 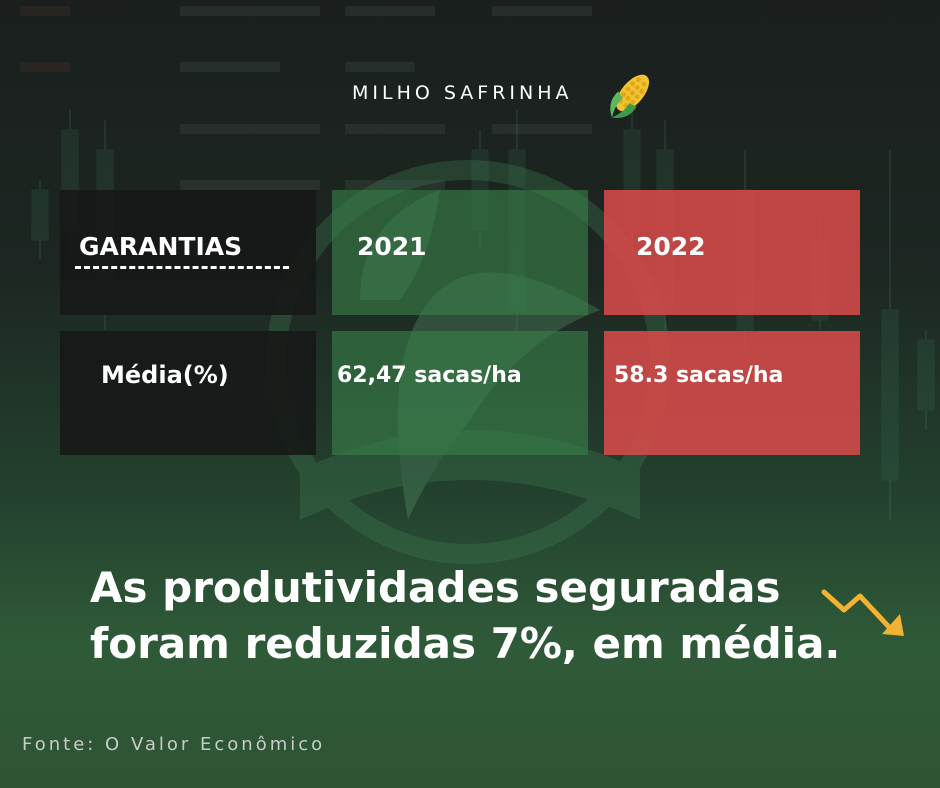 What do you see at coordinates (462, 93) in the screenshot?
I see `header-title: MILHO SAFRINHA` at bounding box center [462, 93].